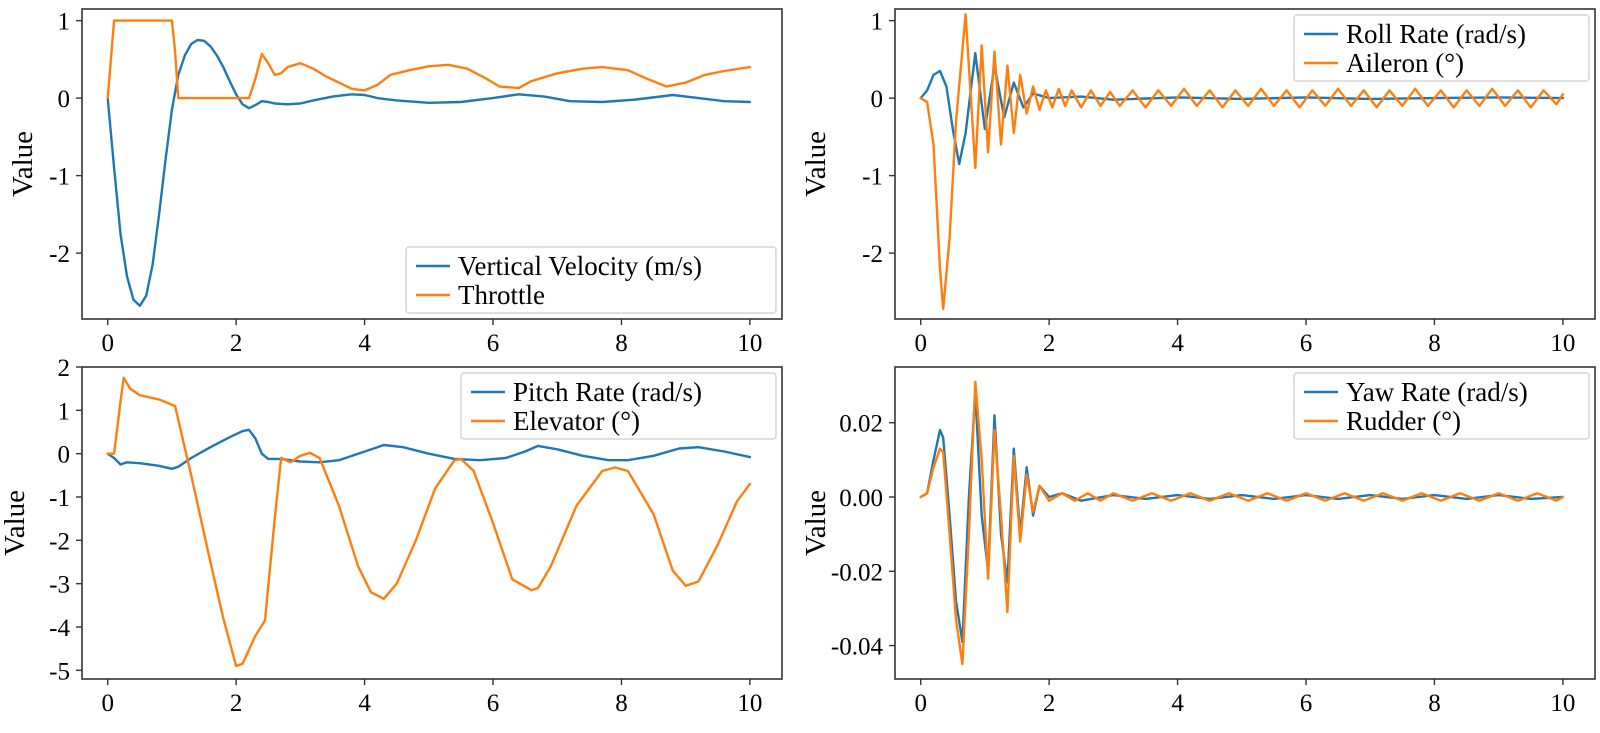 The image size is (1600, 733). I want to click on roll-x-tick-label: 6, so click(1306, 343).